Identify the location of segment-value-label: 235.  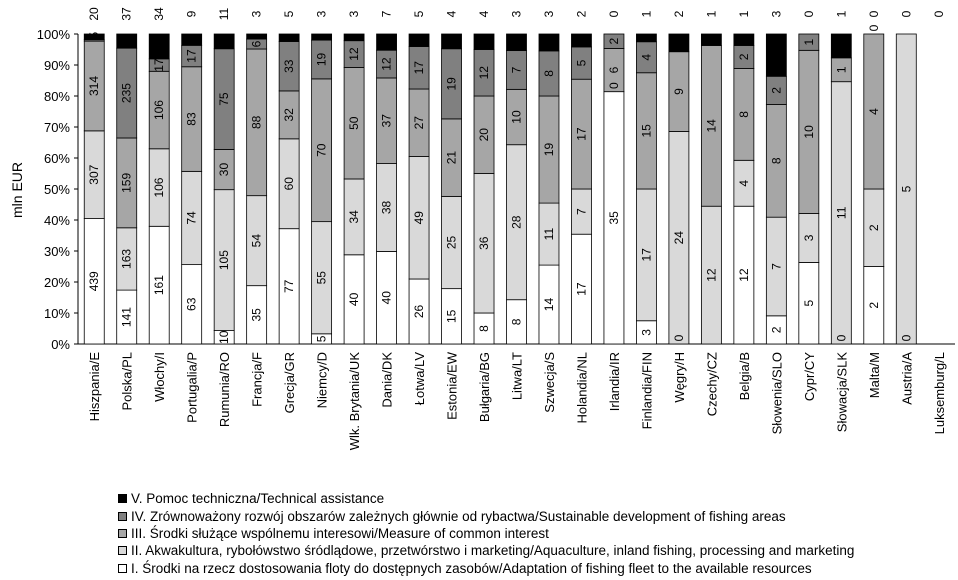
(127, 93).